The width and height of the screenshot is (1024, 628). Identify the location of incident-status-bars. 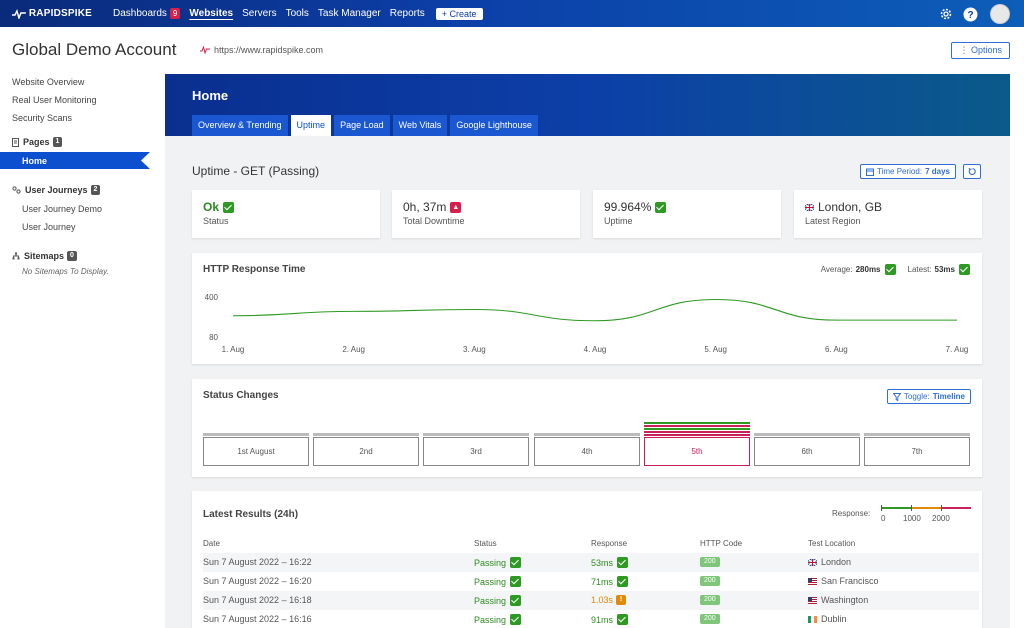
(697, 429).